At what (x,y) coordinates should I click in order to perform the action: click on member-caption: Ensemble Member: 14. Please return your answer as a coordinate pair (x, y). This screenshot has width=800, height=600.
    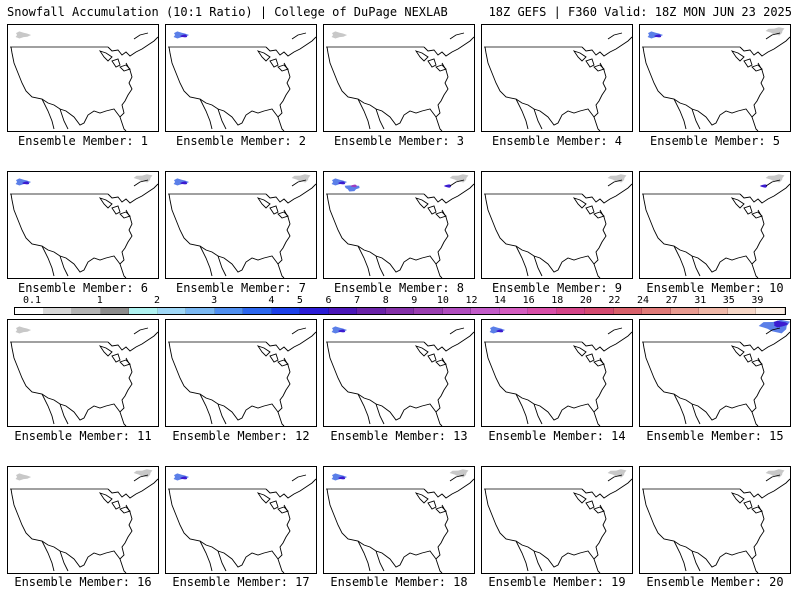
    Looking at the image, I should click on (557, 436).